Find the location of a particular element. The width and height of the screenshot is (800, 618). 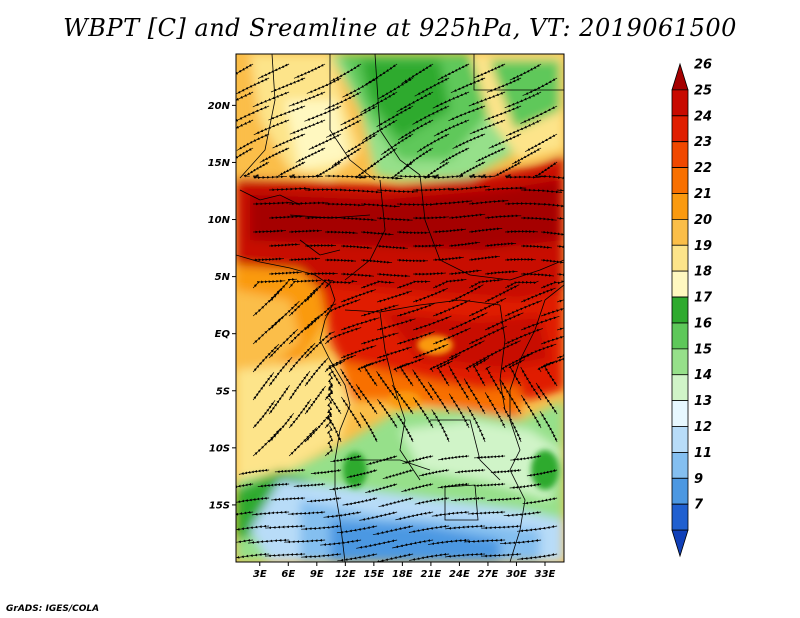

lon-tick-label: 33E is located at coordinates (545, 574).